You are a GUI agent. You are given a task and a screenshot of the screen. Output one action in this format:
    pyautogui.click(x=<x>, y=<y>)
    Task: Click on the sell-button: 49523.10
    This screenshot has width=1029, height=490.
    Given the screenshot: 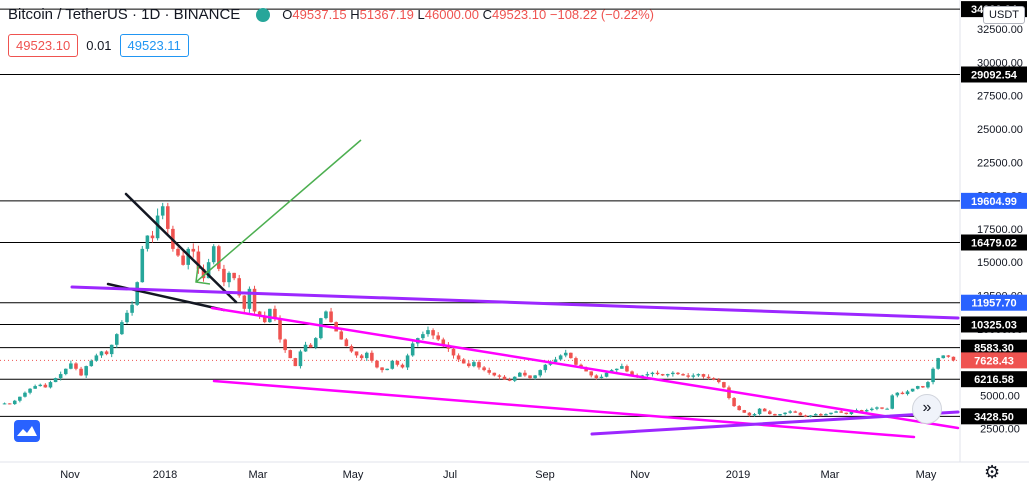 What is the action you would take?
    pyautogui.click(x=43, y=45)
    